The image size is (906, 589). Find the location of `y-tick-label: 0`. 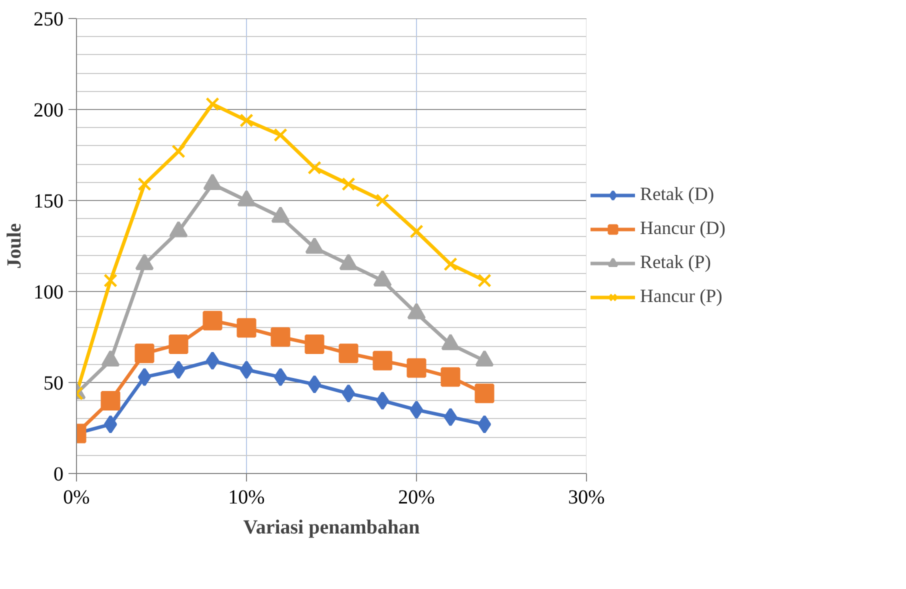

y-tick-label: 0 is located at coordinates (59, 475).